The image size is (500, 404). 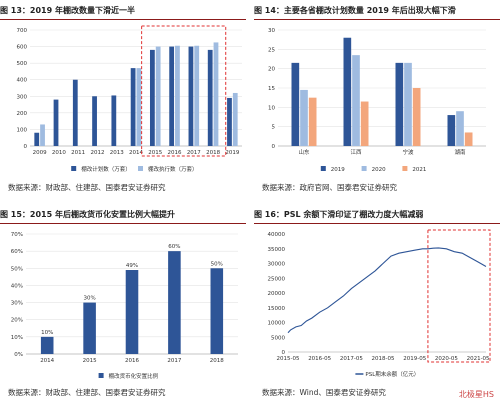 What do you see at coordinates (97, 153) in the screenshot?
I see `x-tick-label: 2012` at bounding box center [97, 153].